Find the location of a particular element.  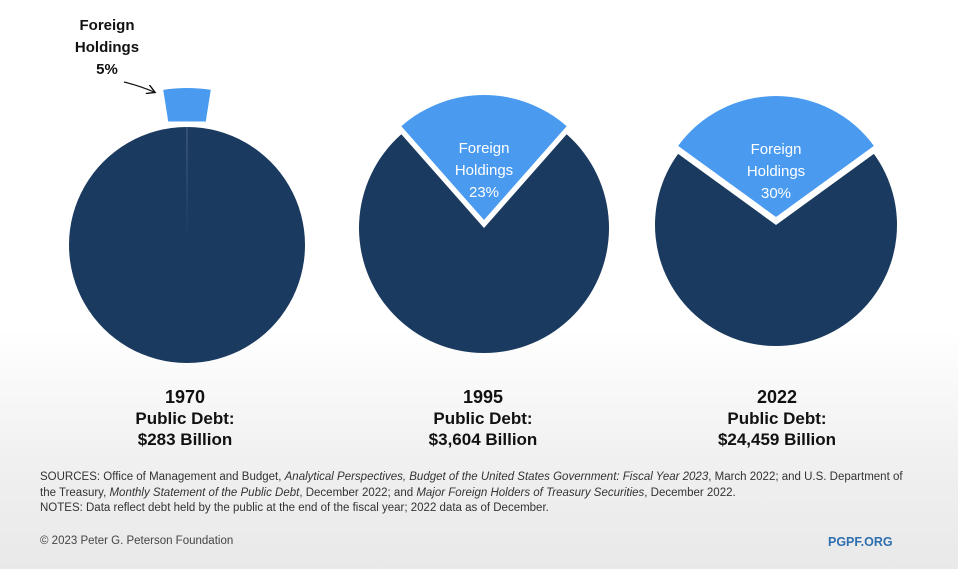

pie-2022: Foreign Holdings 30% is located at coordinates (776, 221).